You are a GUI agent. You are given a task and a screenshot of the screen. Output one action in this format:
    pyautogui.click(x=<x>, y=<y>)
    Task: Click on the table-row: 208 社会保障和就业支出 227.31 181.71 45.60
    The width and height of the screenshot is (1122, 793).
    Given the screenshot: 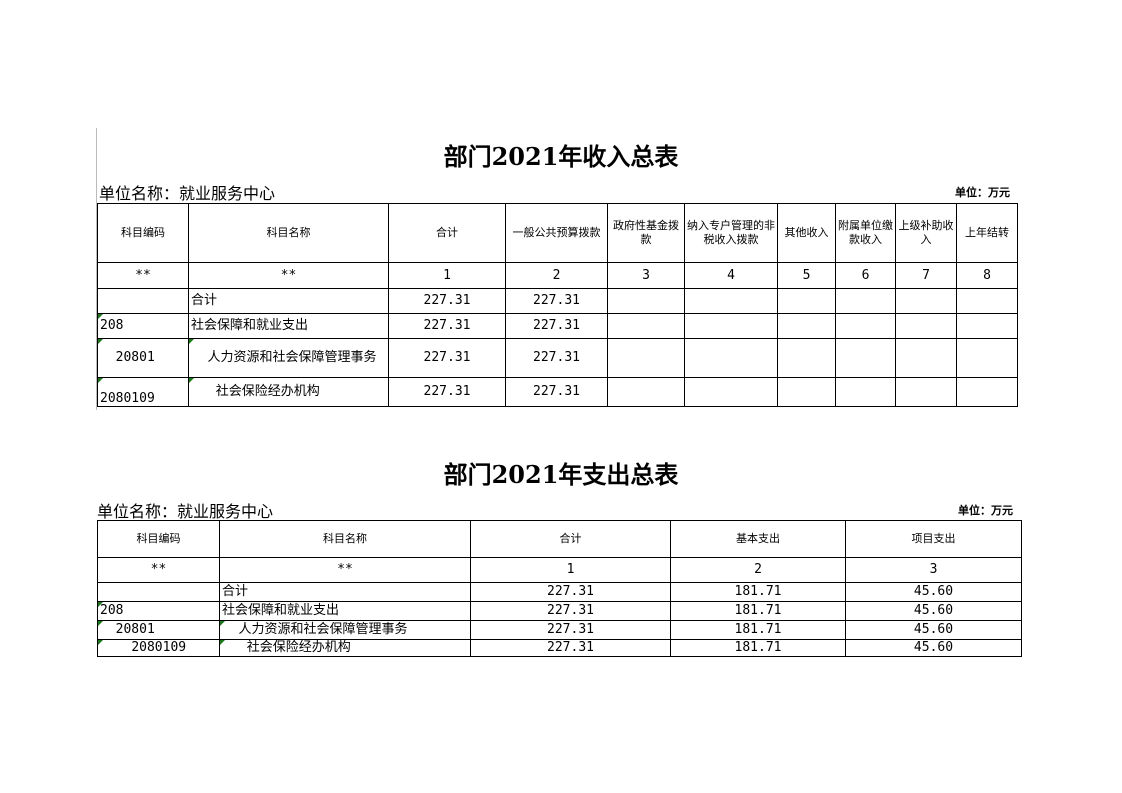 What is the action you would take?
    pyautogui.click(x=559, y=611)
    